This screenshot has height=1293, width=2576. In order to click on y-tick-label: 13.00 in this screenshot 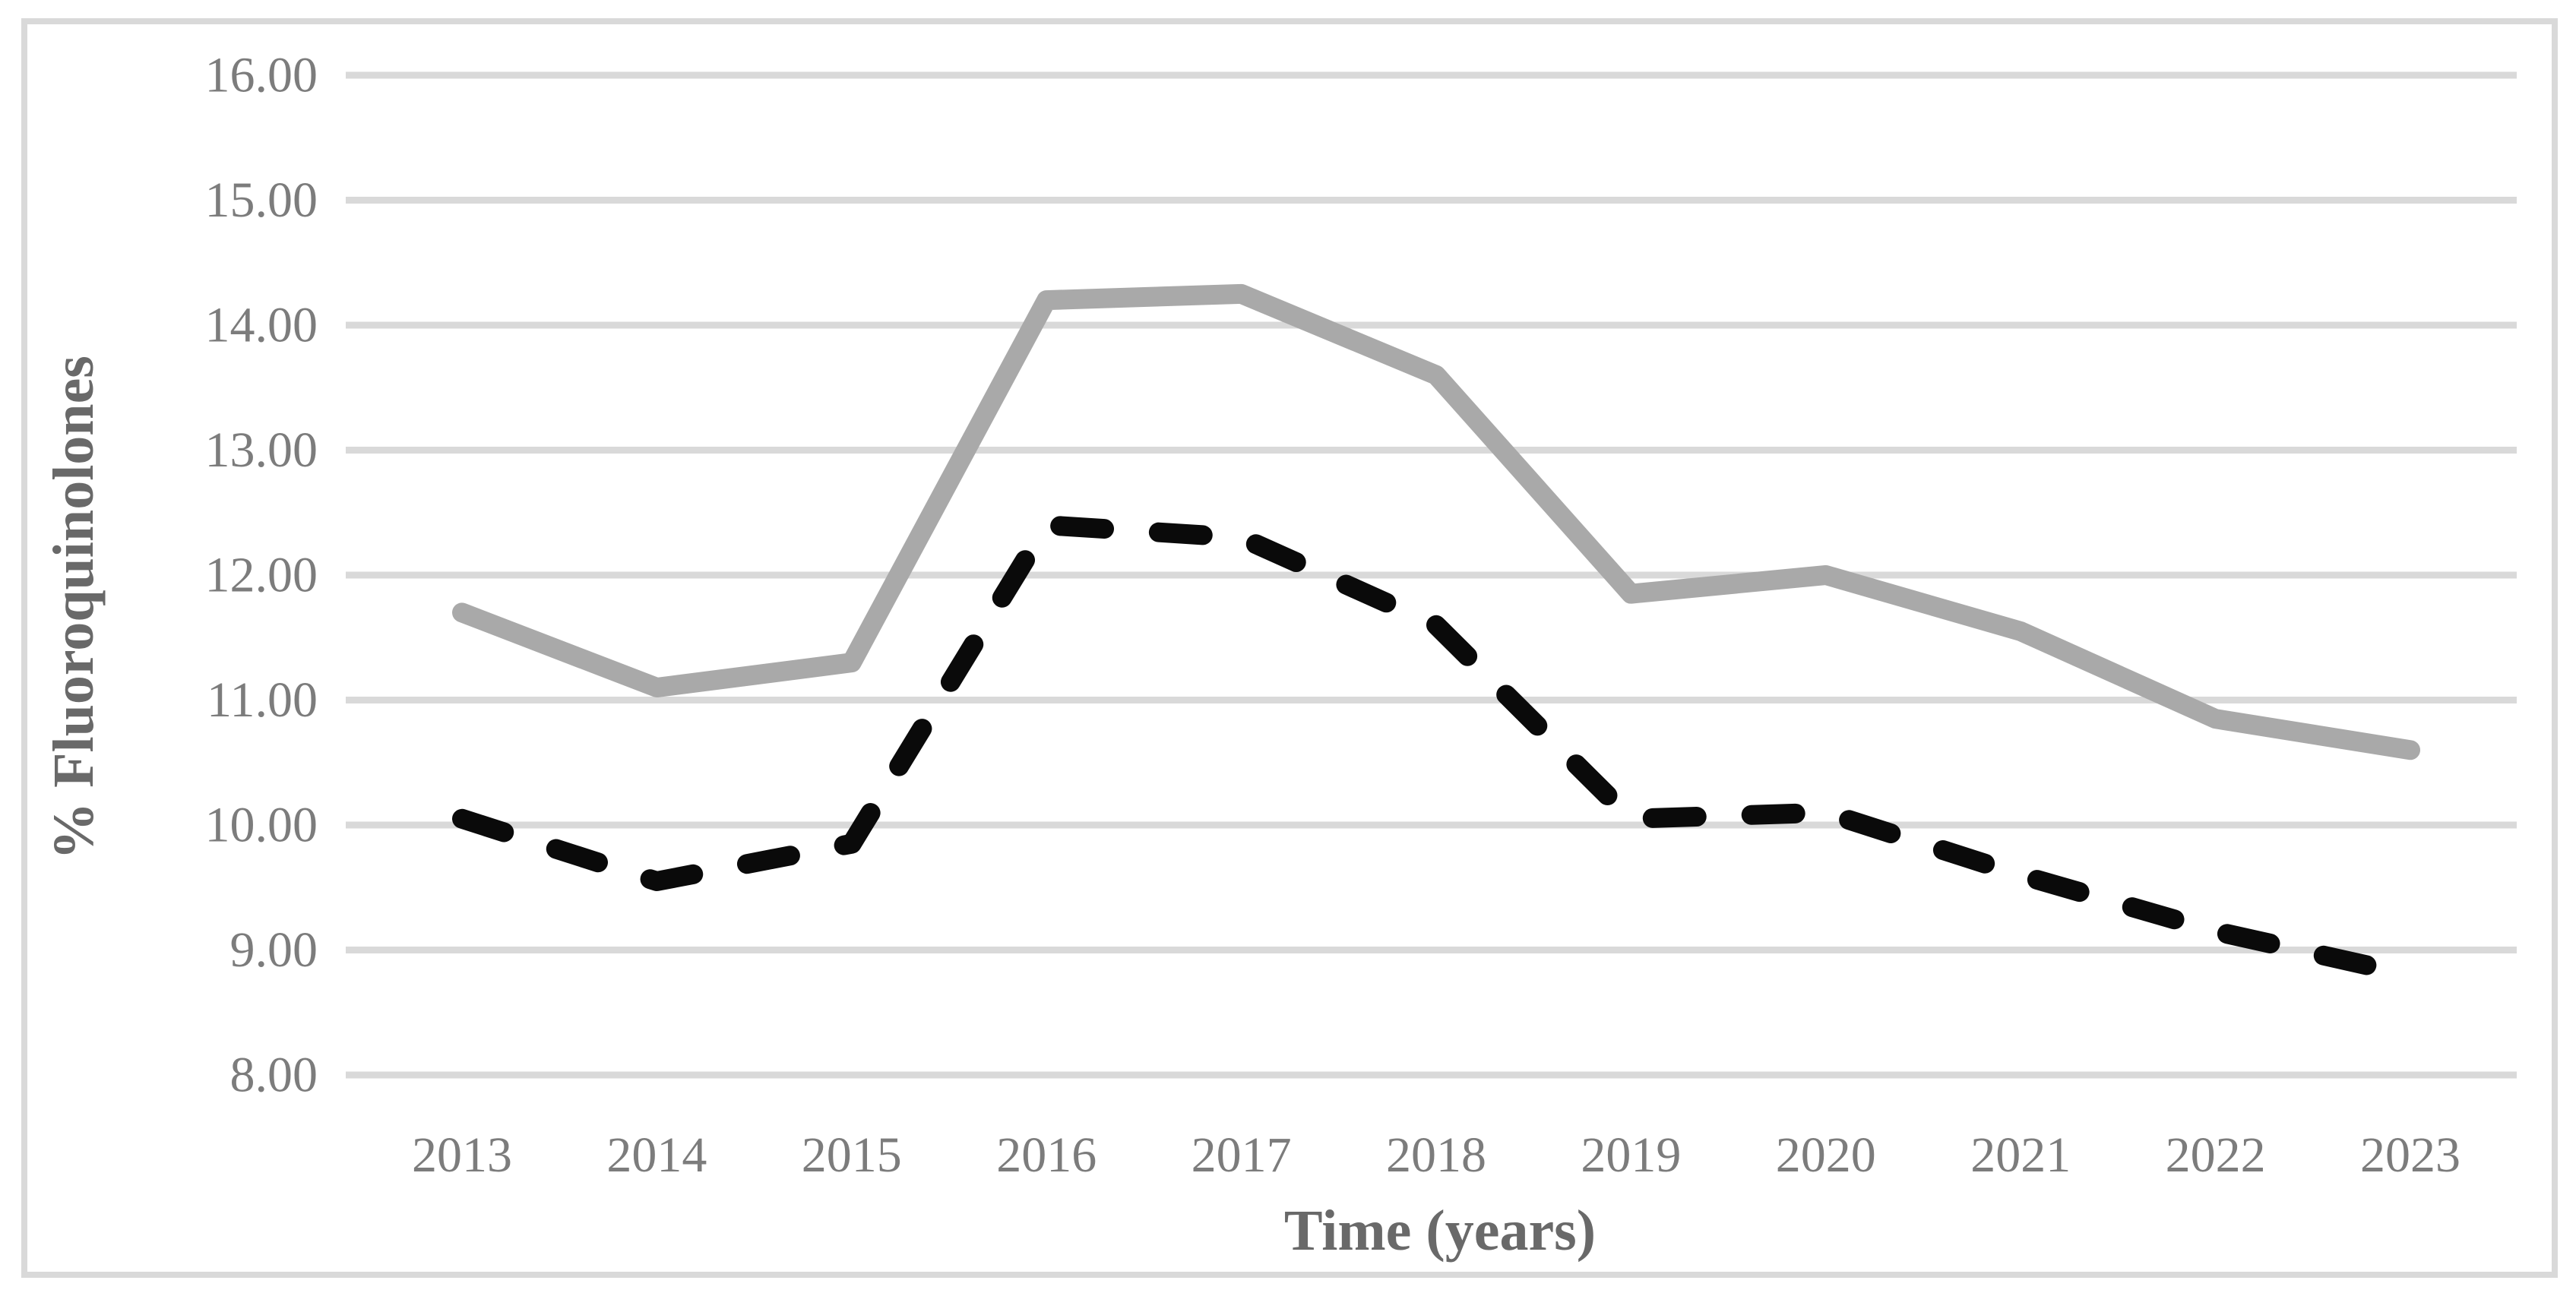, I will do `click(261, 450)`.